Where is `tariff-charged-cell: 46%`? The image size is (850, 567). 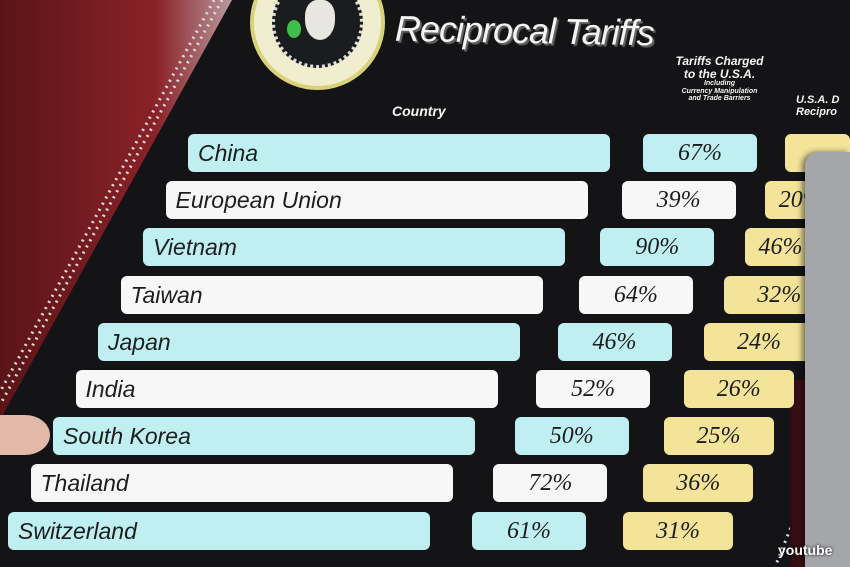
tariff-charged-cell: 46% is located at coordinates (614, 341).